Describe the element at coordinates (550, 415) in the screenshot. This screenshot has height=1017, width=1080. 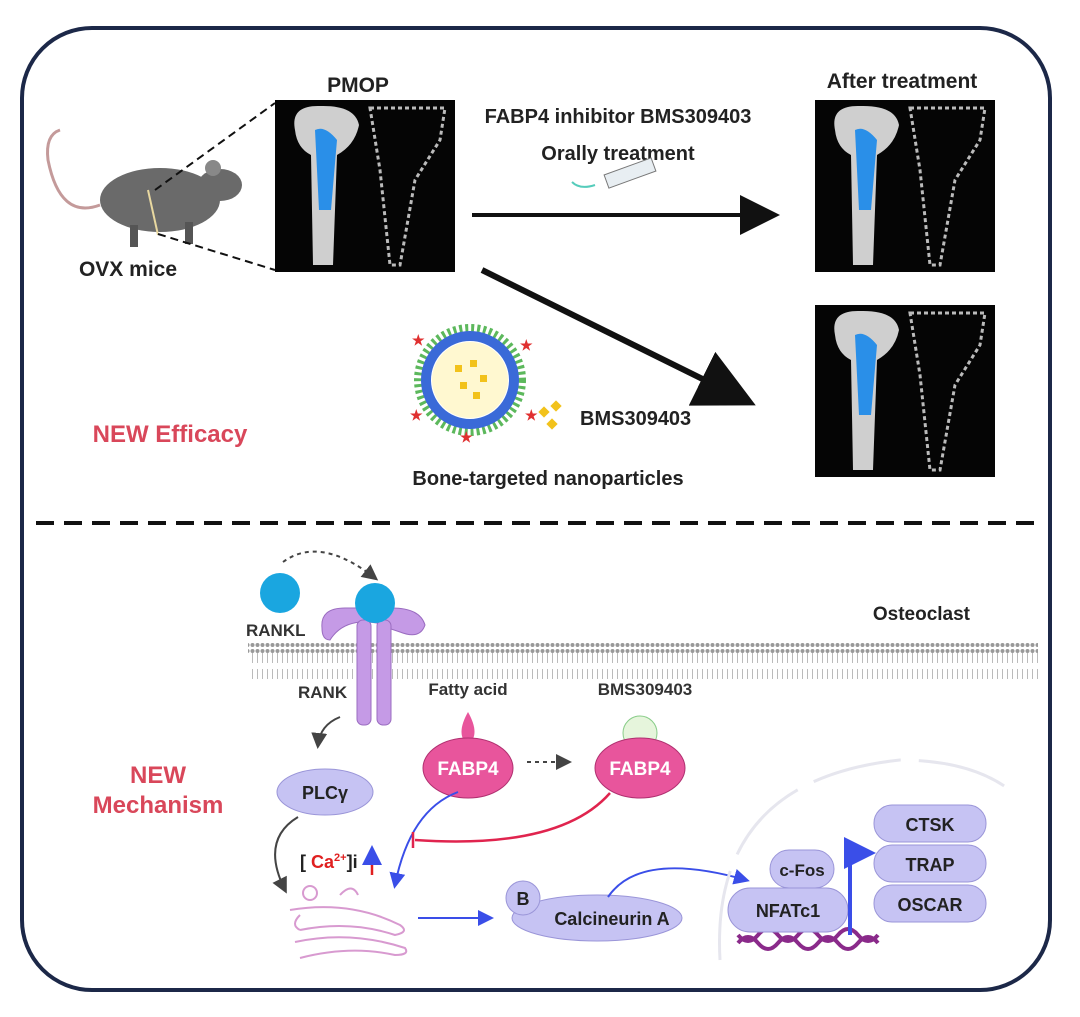
I see `drug-icon` at that location.